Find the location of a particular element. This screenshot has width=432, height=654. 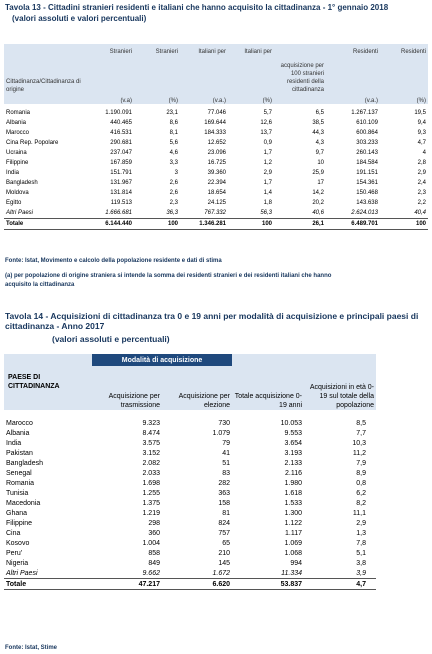

value-cell: 767.332 is located at coordinates (215, 213).